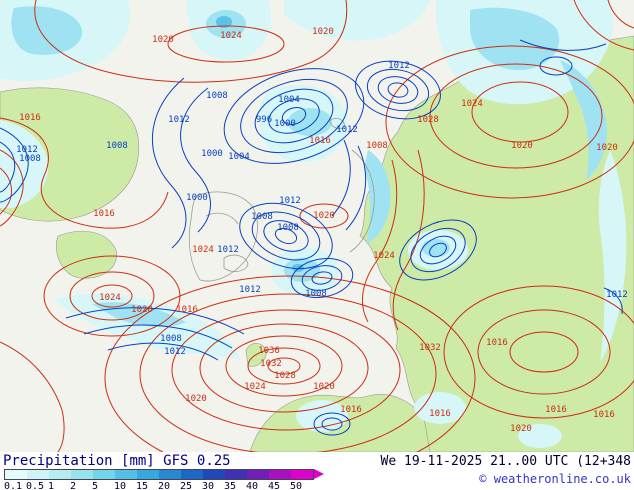  I want to click on low-center-mid, so click(286, 236).